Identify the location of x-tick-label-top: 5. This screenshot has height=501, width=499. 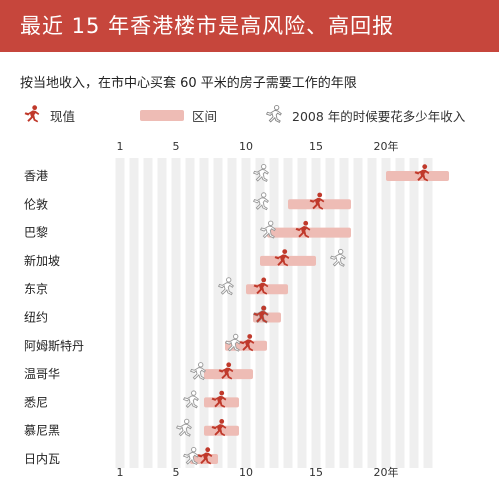
(176, 146).